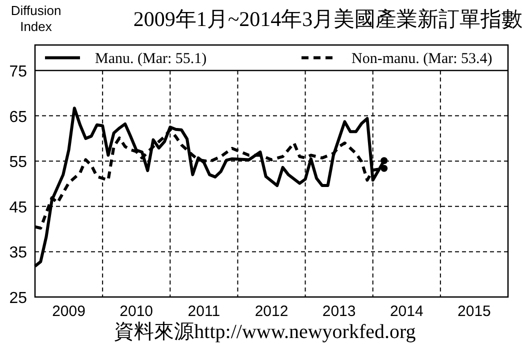 This screenshot has width=522, height=350. Describe the element at coordinates (18, 72) in the screenshot. I see `y-tick-label: 75` at that location.